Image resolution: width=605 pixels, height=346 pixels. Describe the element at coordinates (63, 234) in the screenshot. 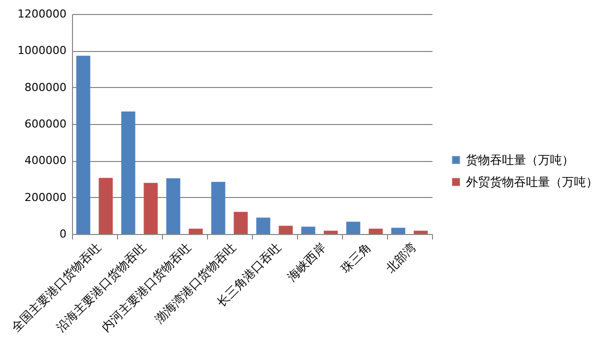

I see `y-tick-label: 0` at that location.